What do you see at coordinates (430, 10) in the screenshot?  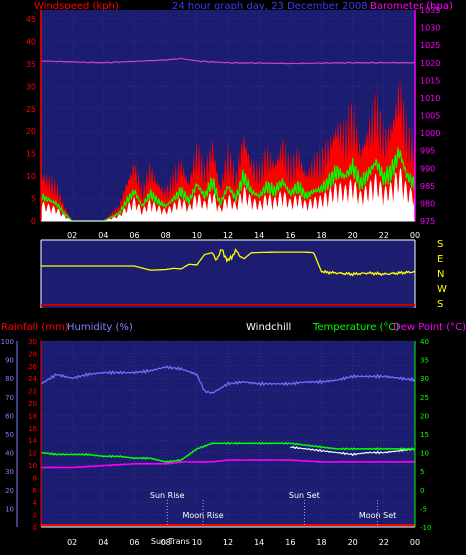 I see `barometer-tick-label: 1035` at bounding box center [430, 10].